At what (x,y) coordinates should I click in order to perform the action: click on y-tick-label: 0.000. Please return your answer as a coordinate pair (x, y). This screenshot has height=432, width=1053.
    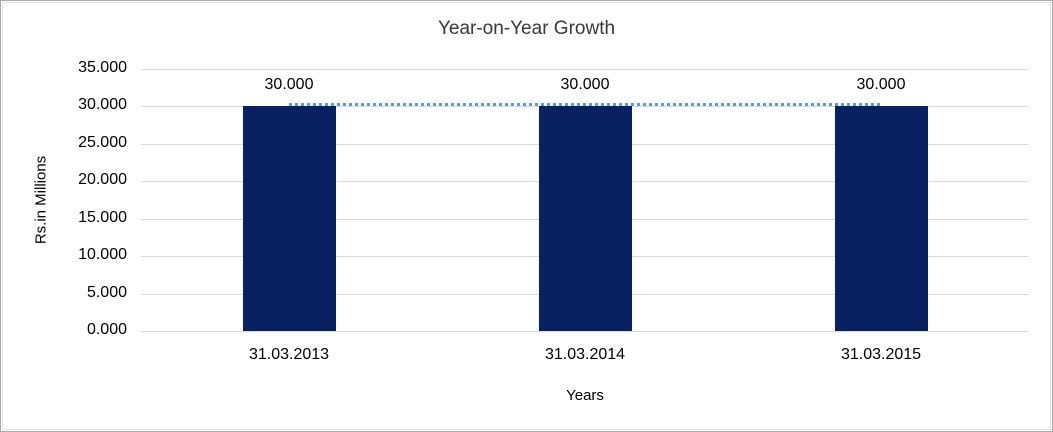
    Looking at the image, I should click on (106, 329).